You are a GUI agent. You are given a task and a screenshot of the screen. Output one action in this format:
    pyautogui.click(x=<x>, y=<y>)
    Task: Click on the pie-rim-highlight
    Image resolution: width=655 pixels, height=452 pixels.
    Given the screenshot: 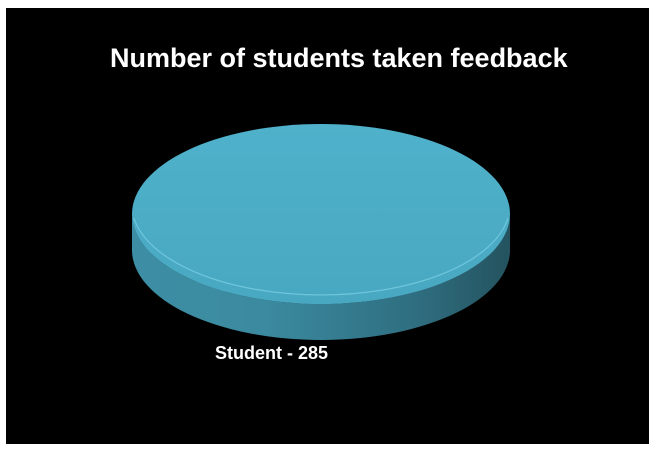 What is the action you would take?
    pyautogui.click(x=321, y=256)
    